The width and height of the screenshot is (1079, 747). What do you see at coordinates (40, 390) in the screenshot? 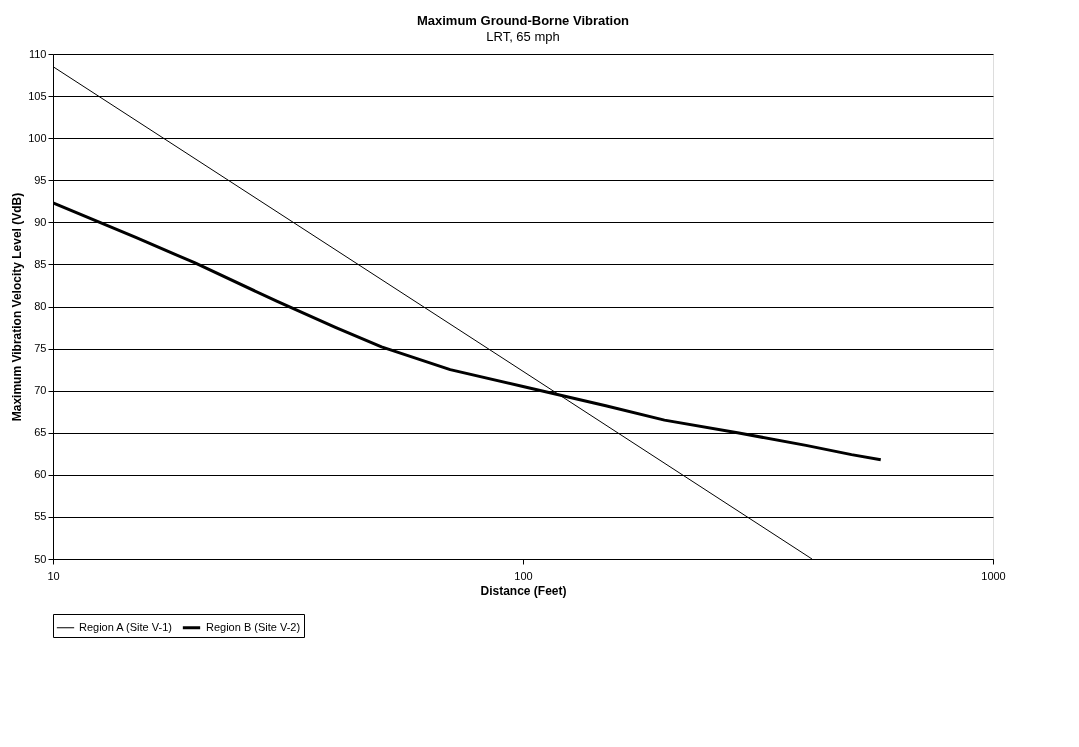
I see `y-tick-label: 70` at bounding box center [40, 390].